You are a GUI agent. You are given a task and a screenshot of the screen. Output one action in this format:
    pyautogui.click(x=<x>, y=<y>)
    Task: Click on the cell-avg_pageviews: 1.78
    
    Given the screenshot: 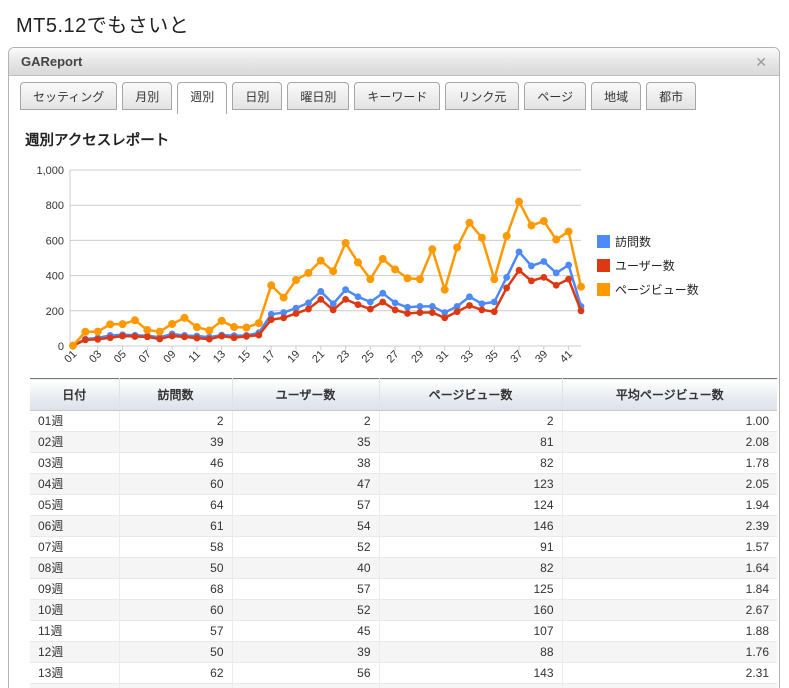 What is the action you would take?
    pyautogui.click(x=669, y=463)
    